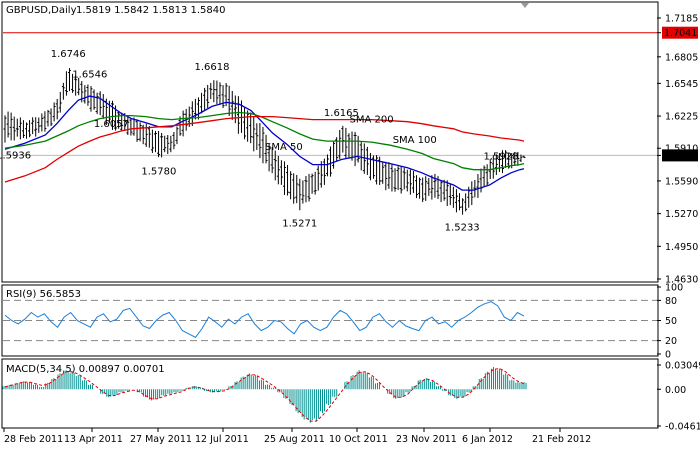 Image resolution: width=700 pixels, height=451 pixels. I want to click on annotation-0: 1.5936, so click(15, 156).